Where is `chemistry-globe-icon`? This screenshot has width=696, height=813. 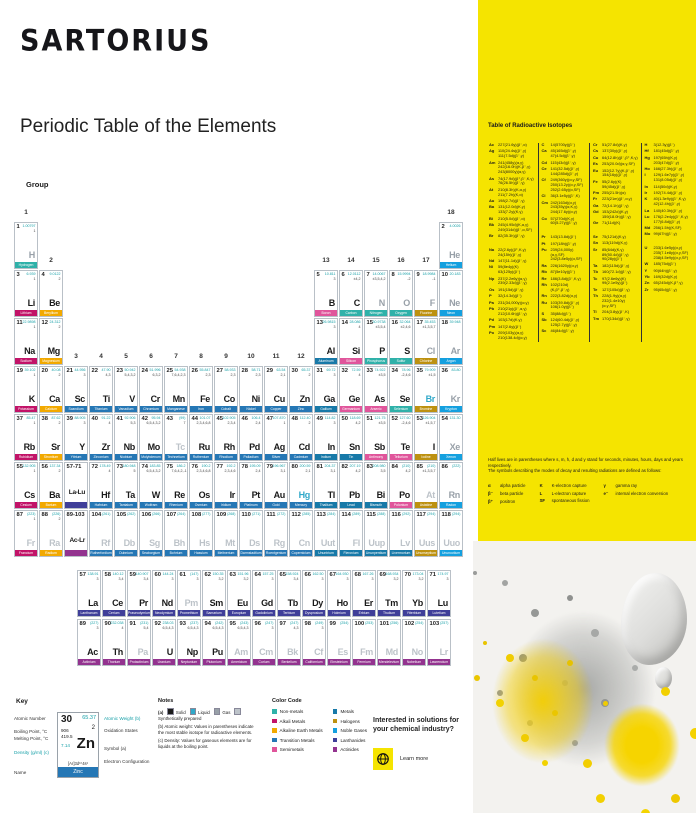 chemistry-globe-icon is located at coordinates (383, 759).